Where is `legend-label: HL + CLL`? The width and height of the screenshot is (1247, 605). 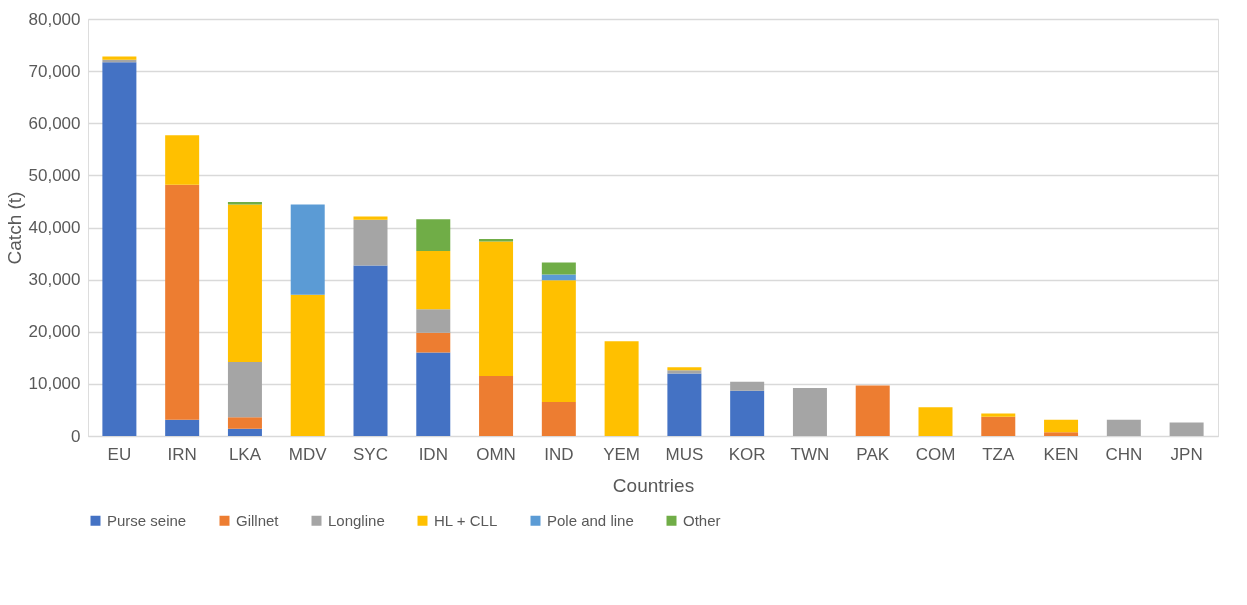
legend-label: HL + CLL is located at coordinates (466, 520).